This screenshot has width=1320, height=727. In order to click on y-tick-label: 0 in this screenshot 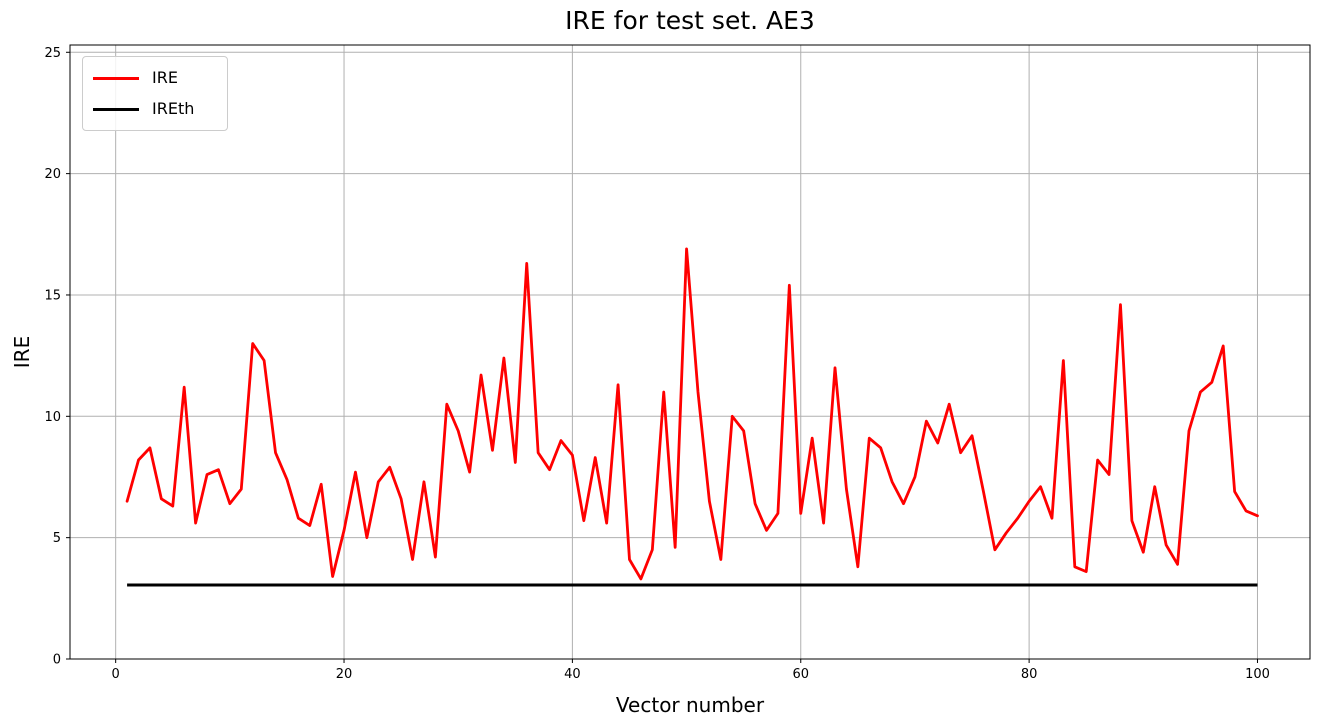, I will do `click(57, 660)`.